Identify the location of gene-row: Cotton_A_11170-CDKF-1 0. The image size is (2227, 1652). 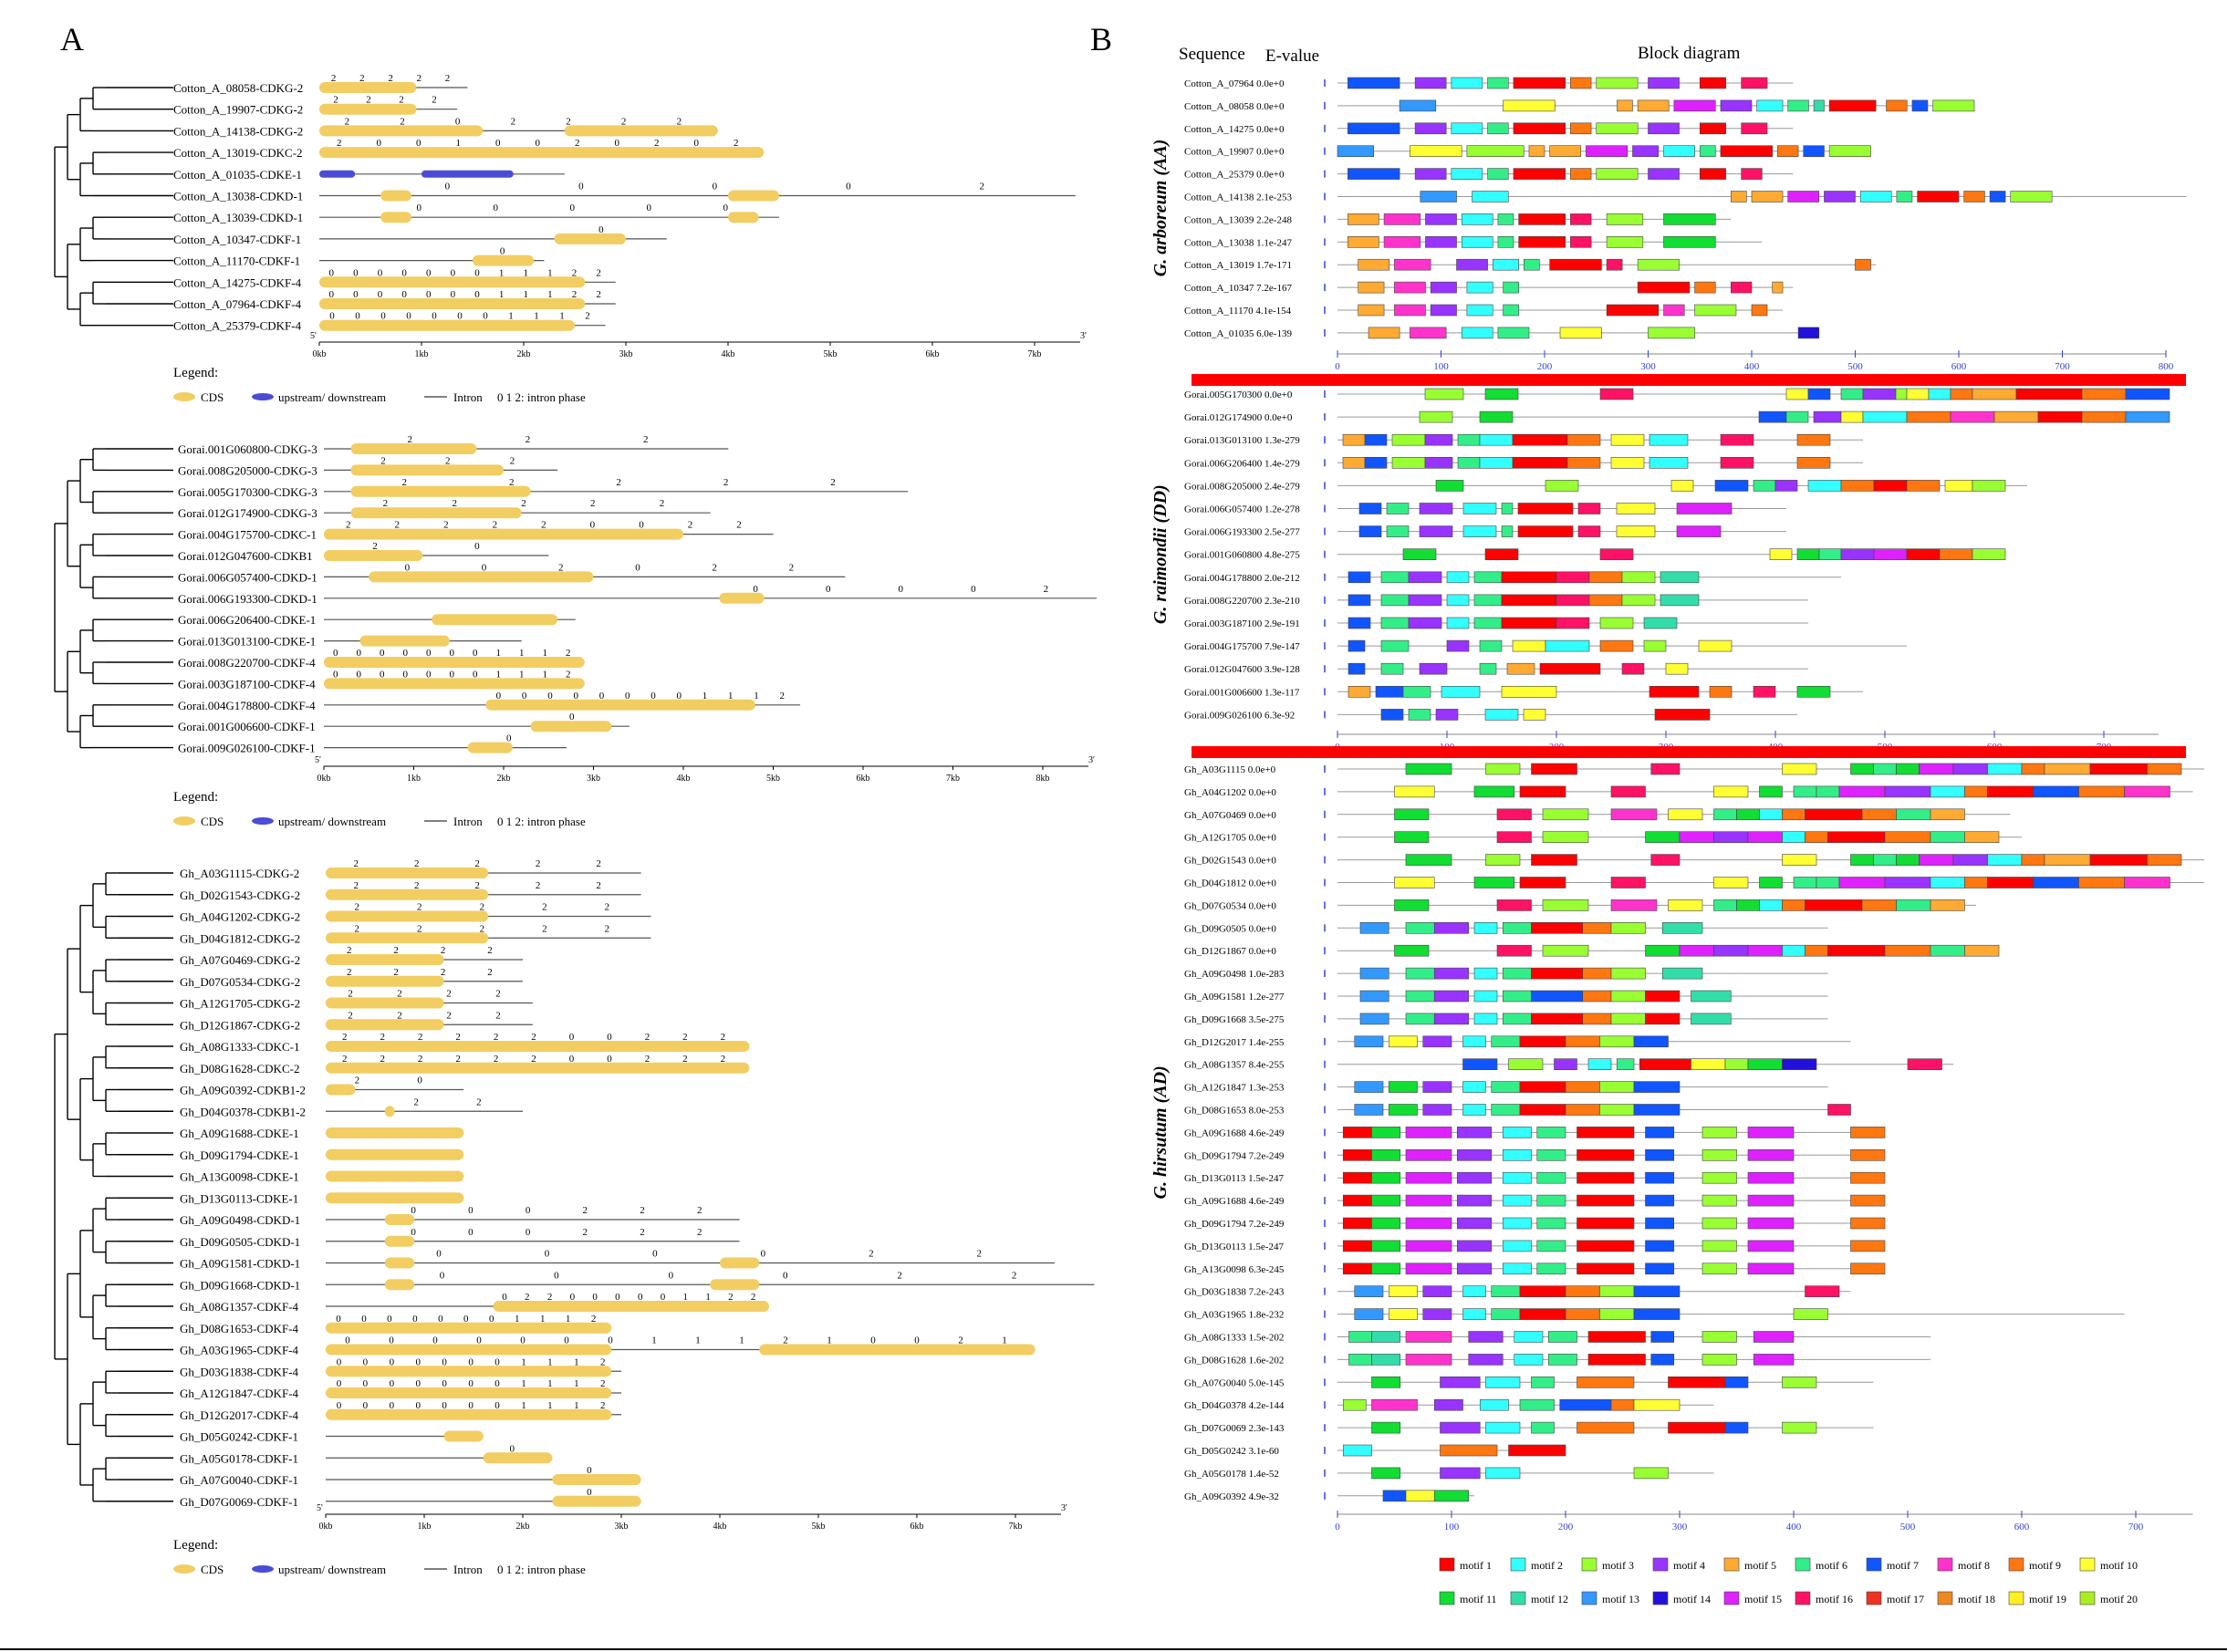
(359, 257).